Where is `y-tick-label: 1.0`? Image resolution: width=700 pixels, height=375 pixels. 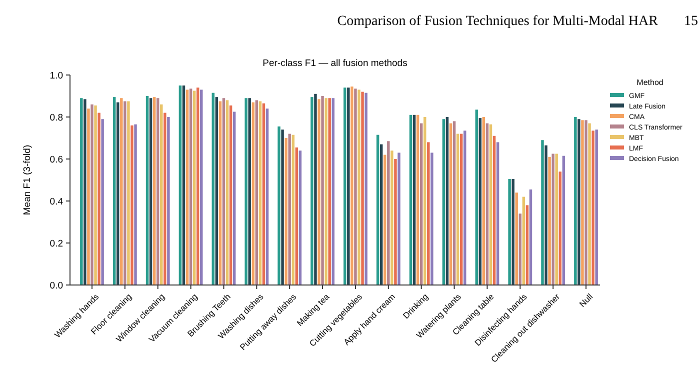
y-tick-label: 1.0 is located at coordinates (56, 76).